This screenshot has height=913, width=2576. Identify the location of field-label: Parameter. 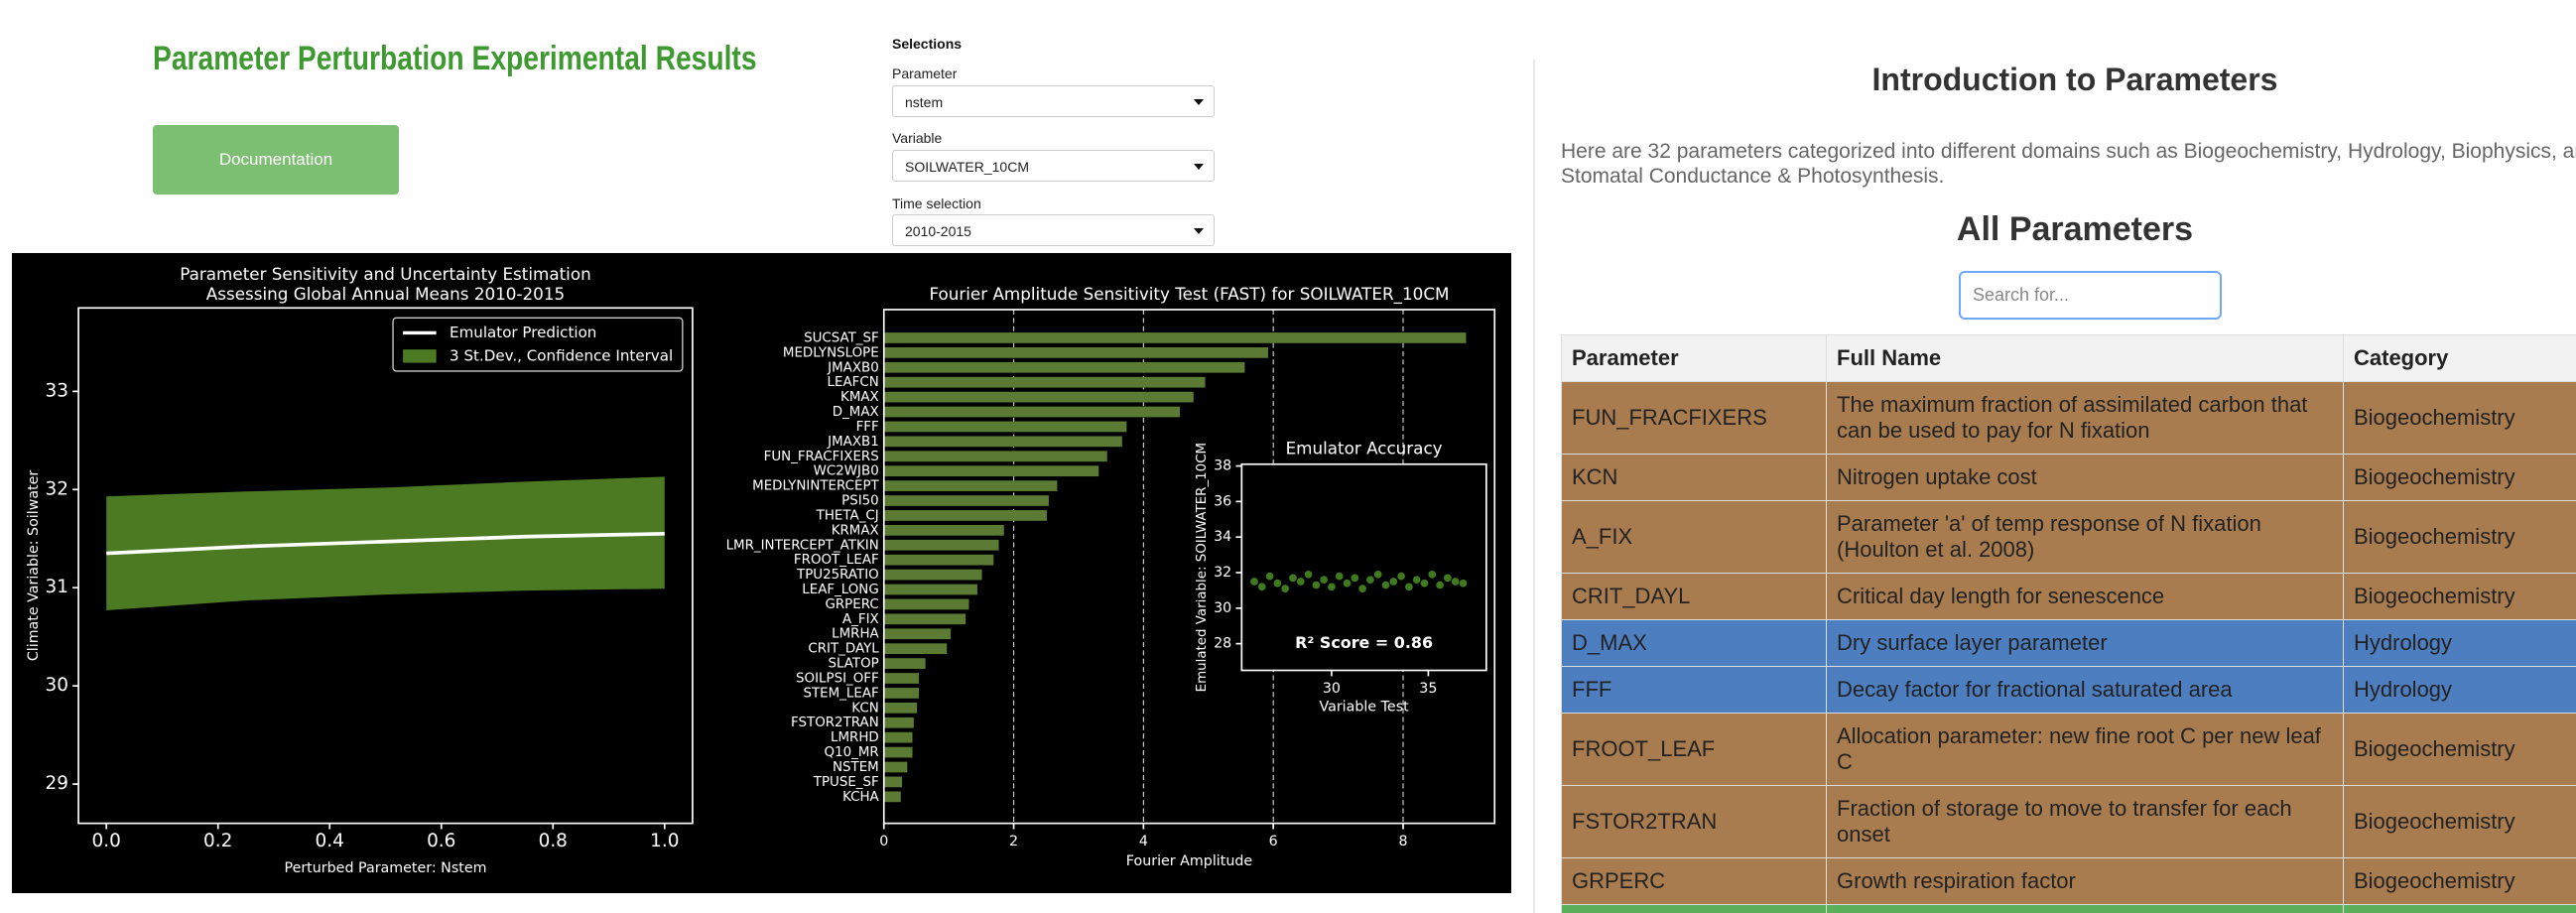
(925, 73).